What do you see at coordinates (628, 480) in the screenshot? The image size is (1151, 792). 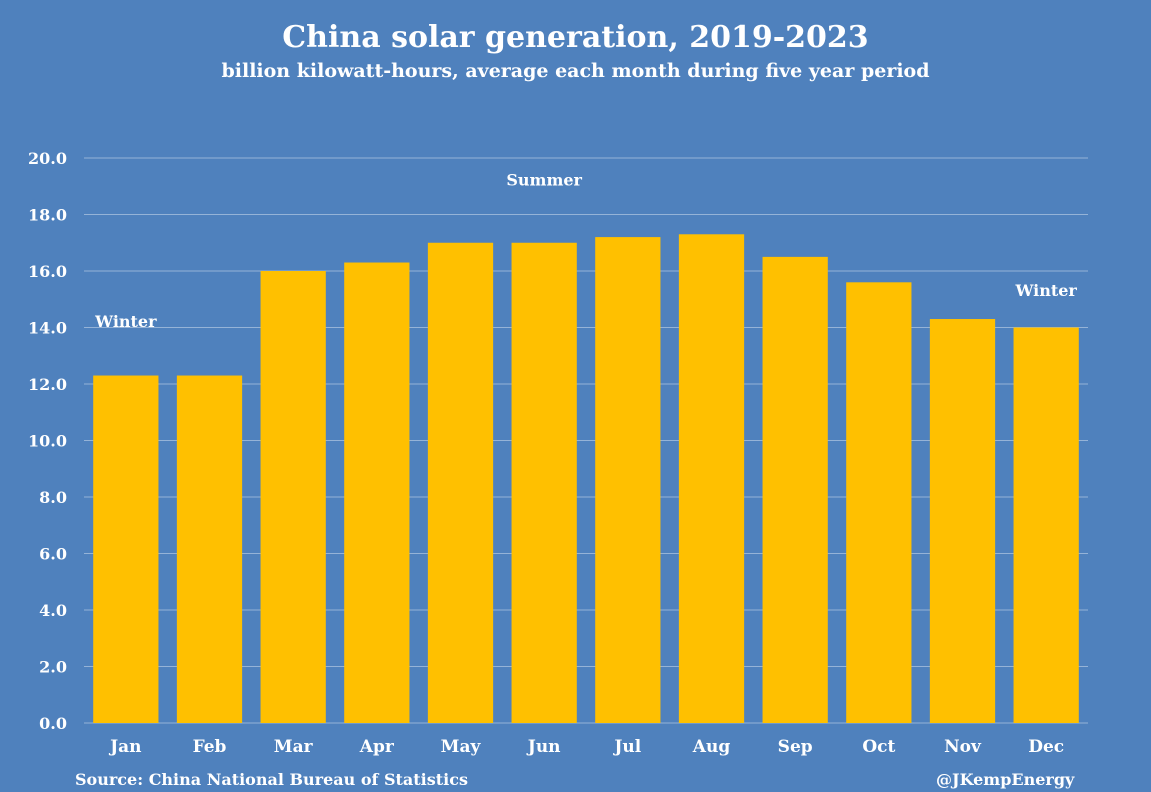 I see `bar-jul` at bounding box center [628, 480].